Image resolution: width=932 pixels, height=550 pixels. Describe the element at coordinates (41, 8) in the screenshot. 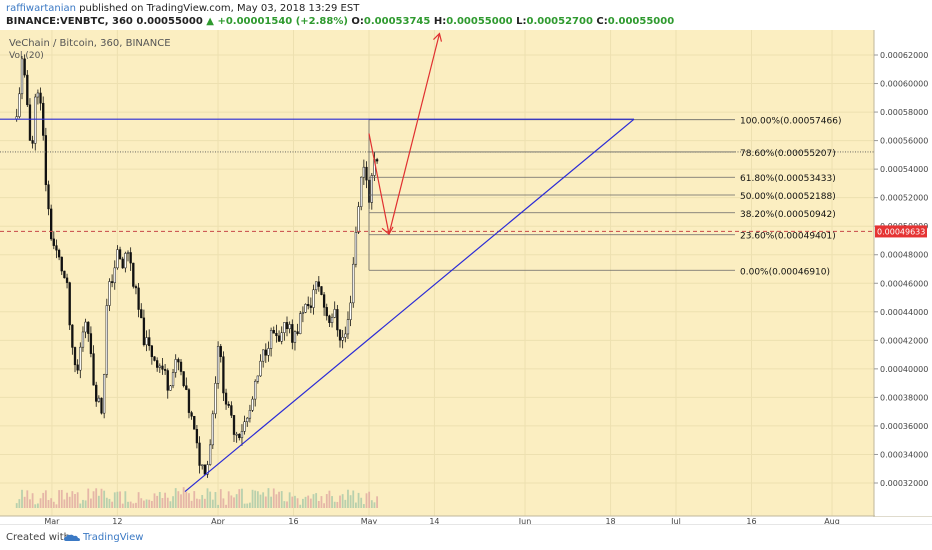

I see `author-link: raffiwartanian` at that location.